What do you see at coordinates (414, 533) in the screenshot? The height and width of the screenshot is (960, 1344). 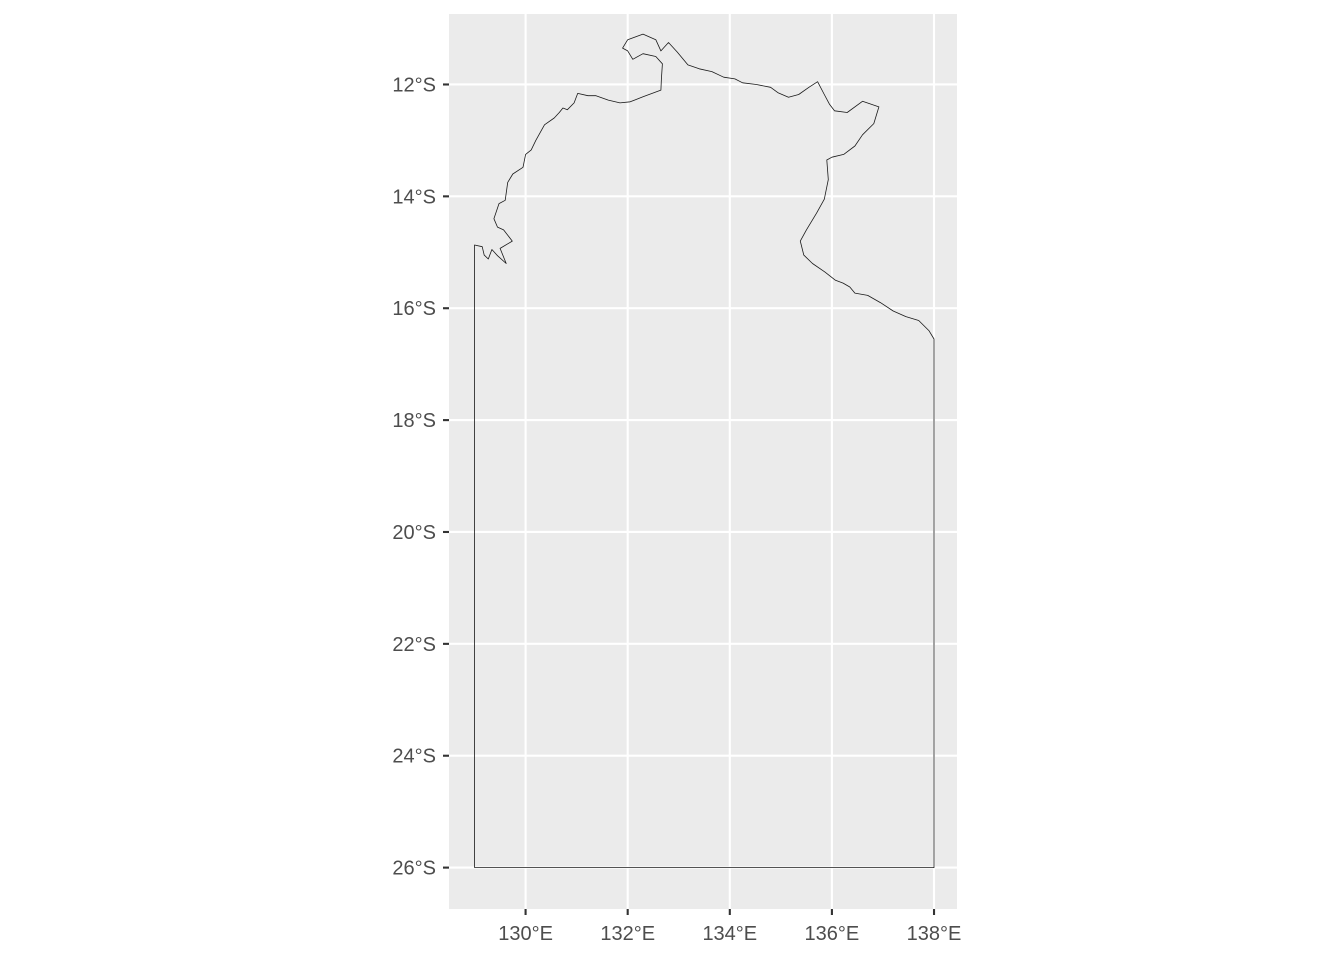 I see `y-tick-label: 20°S` at bounding box center [414, 533].